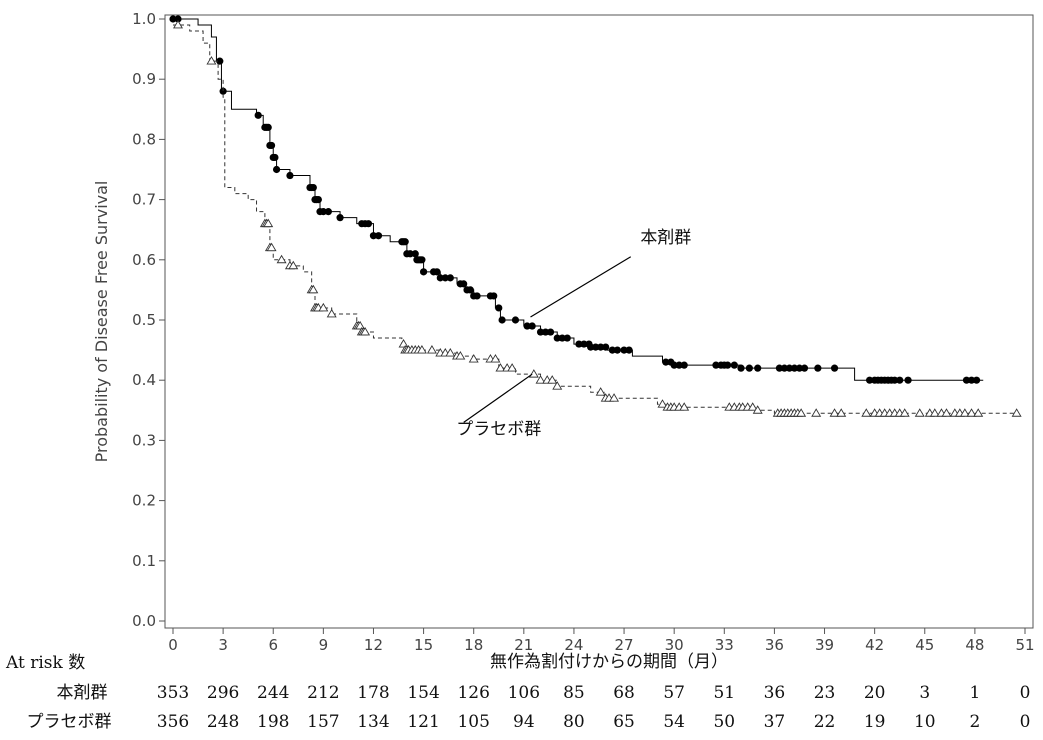  I want to click on at-risk-count: 51, so click(724, 693).